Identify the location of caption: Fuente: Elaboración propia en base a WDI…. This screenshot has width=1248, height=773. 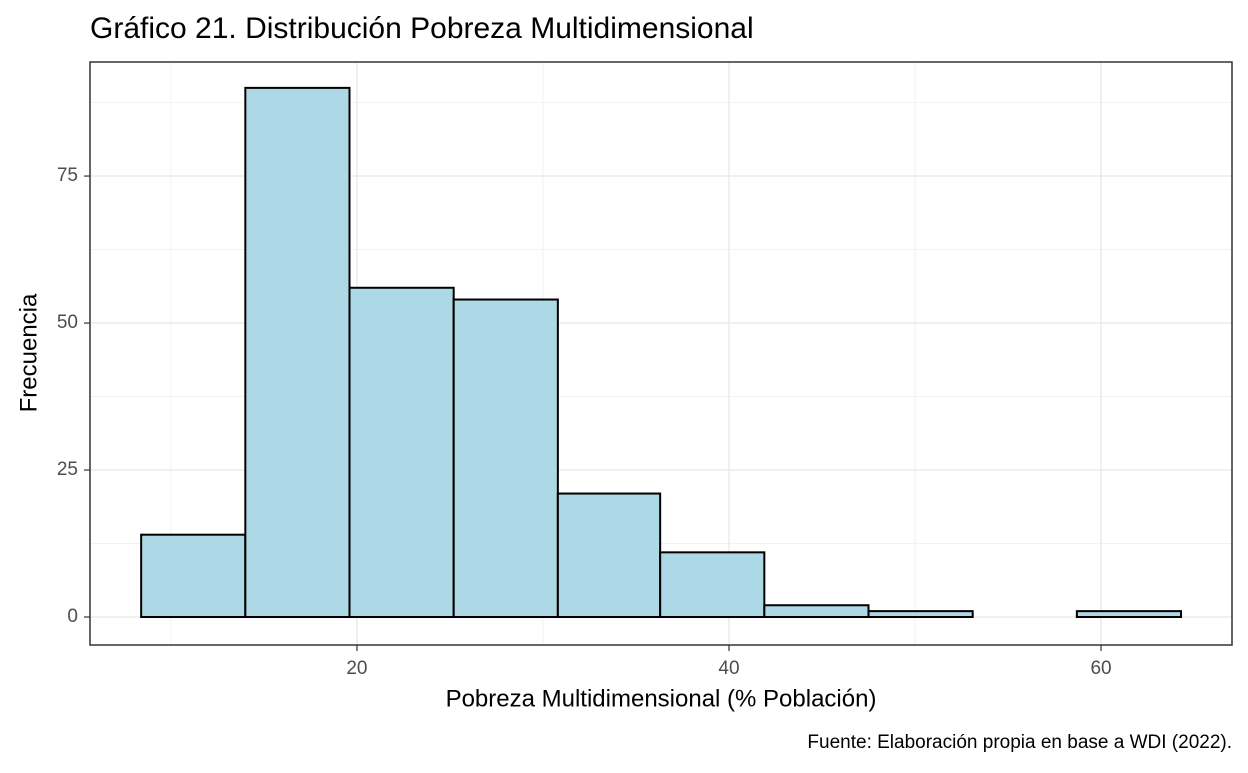
(1019, 742).